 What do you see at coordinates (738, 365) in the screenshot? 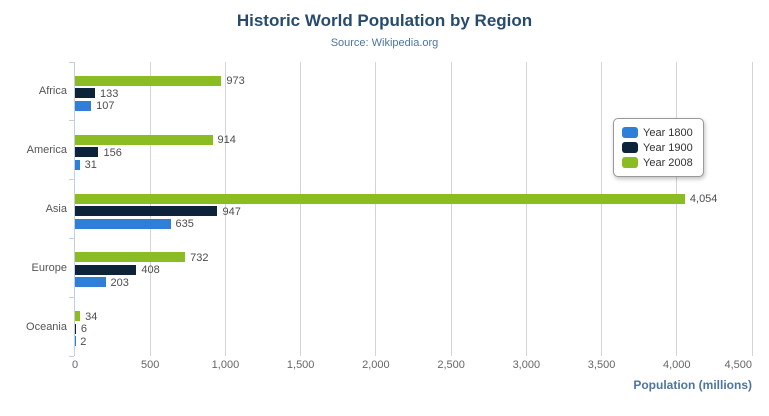
I see `x-tick-label: 4,500` at bounding box center [738, 365].